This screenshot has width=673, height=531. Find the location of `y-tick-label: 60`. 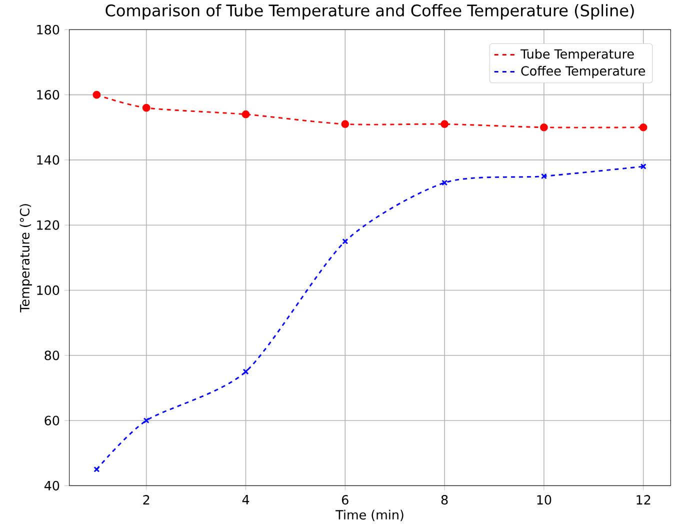

y-tick-label: 60 is located at coordinates (52, 421).